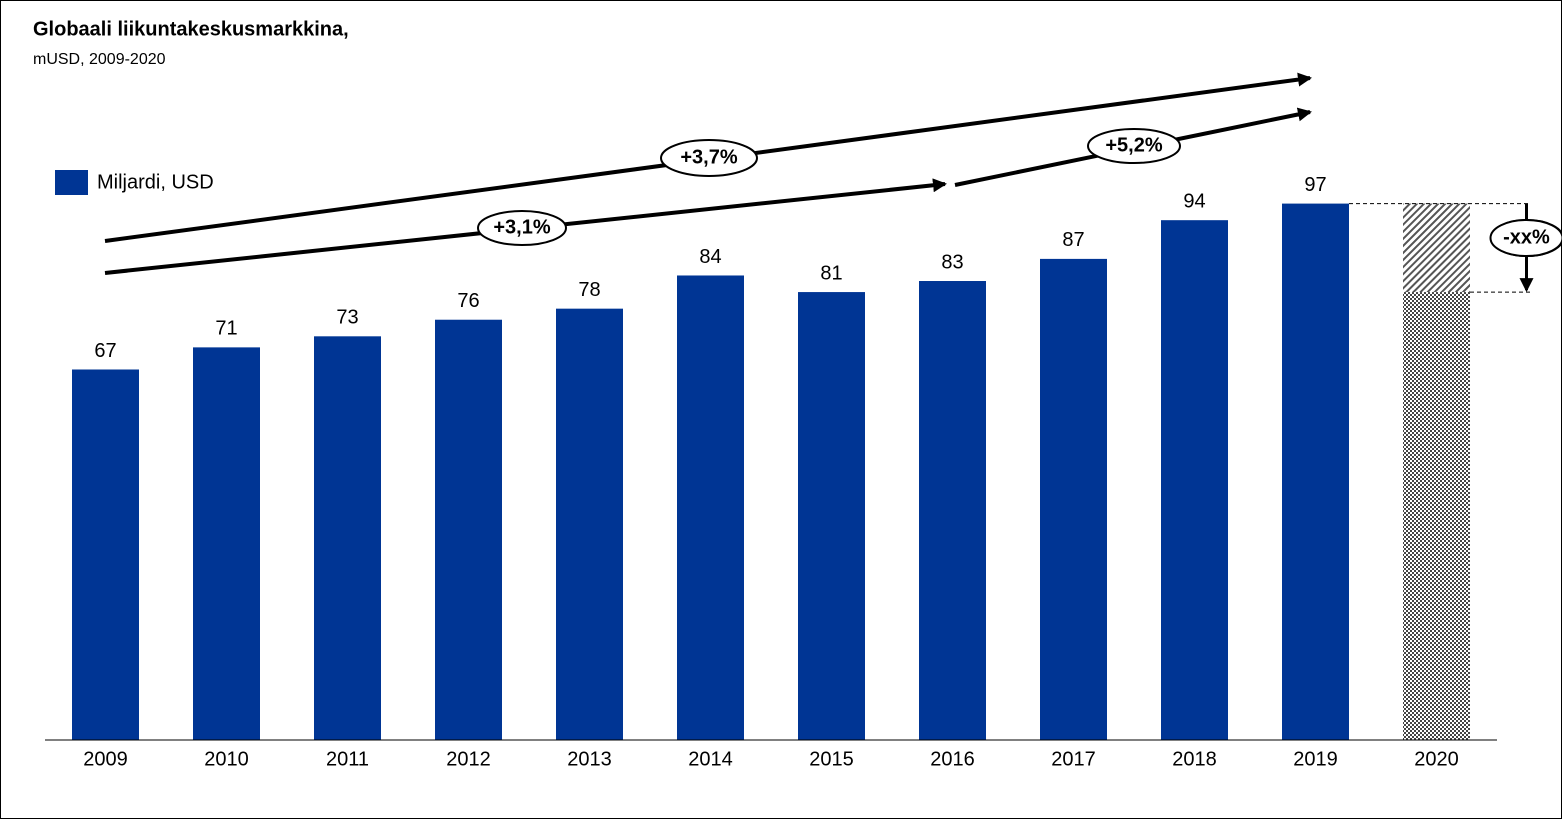  Describe the element at coordinates (1194, 759) in the screenshot. I see `x-tick-label: 2018` at that location.